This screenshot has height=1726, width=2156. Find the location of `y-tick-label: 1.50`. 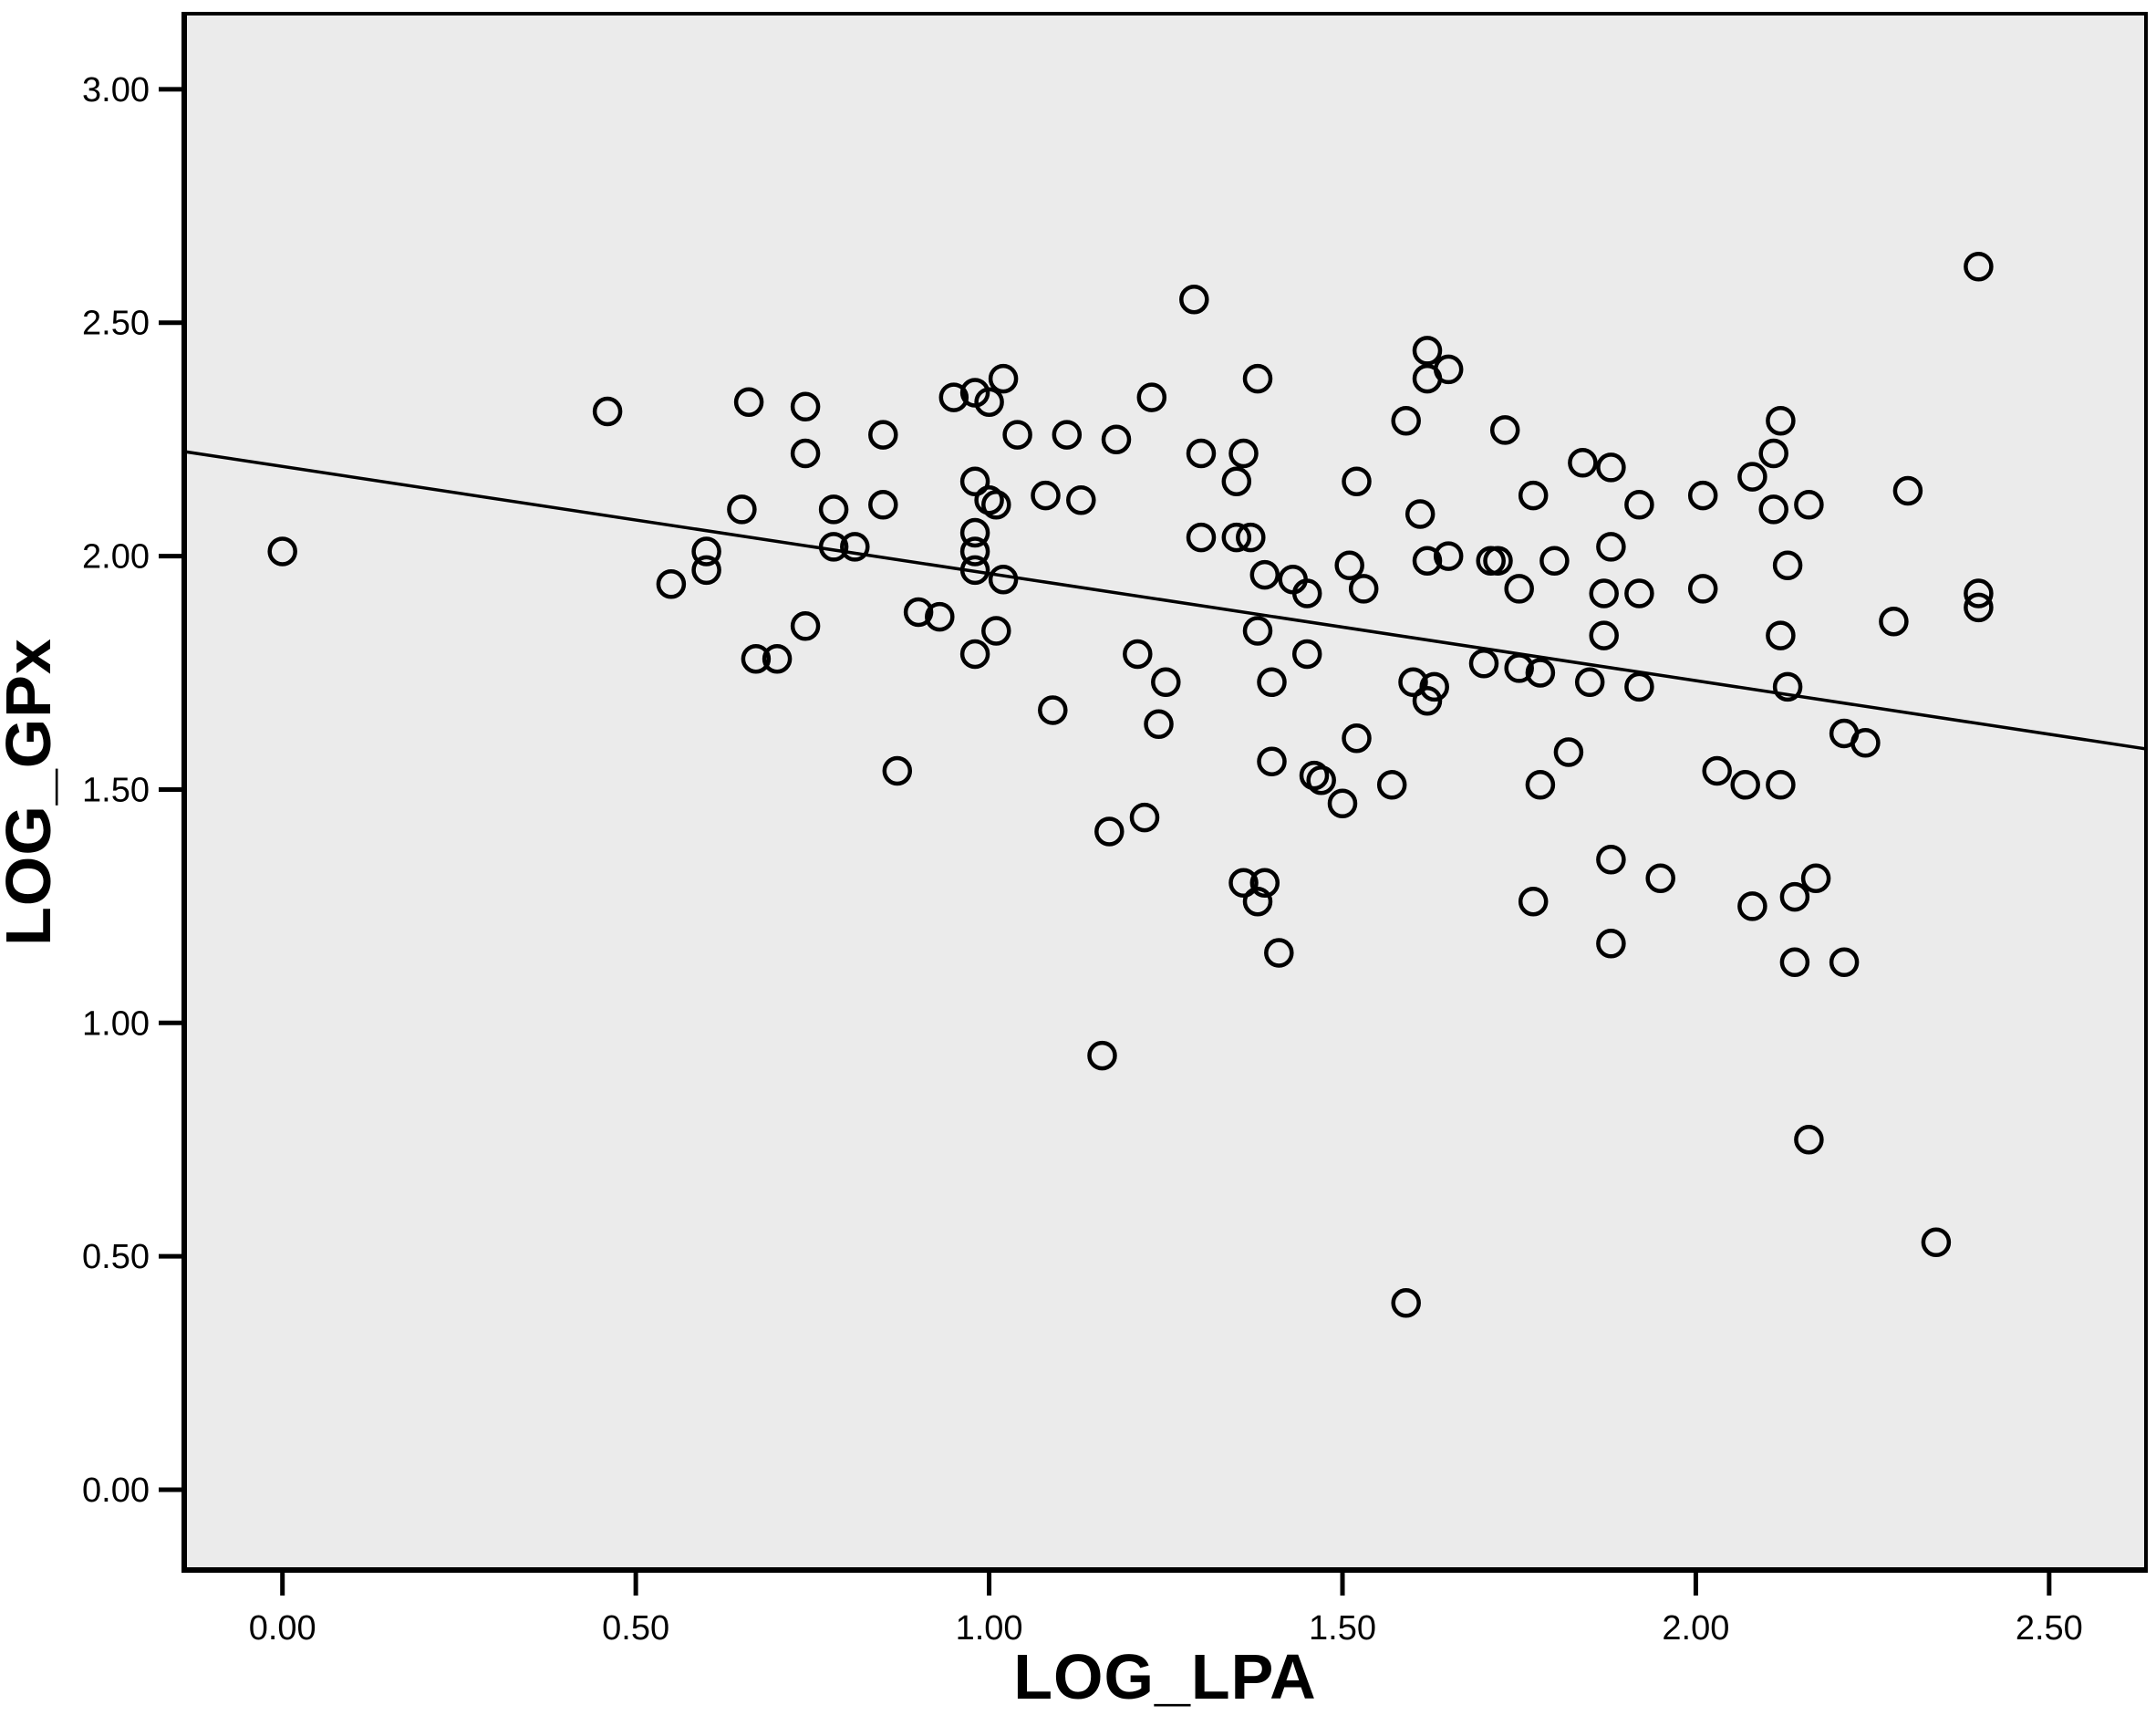

y-tick-label: 1.50 is located at coordinates (116, 790).